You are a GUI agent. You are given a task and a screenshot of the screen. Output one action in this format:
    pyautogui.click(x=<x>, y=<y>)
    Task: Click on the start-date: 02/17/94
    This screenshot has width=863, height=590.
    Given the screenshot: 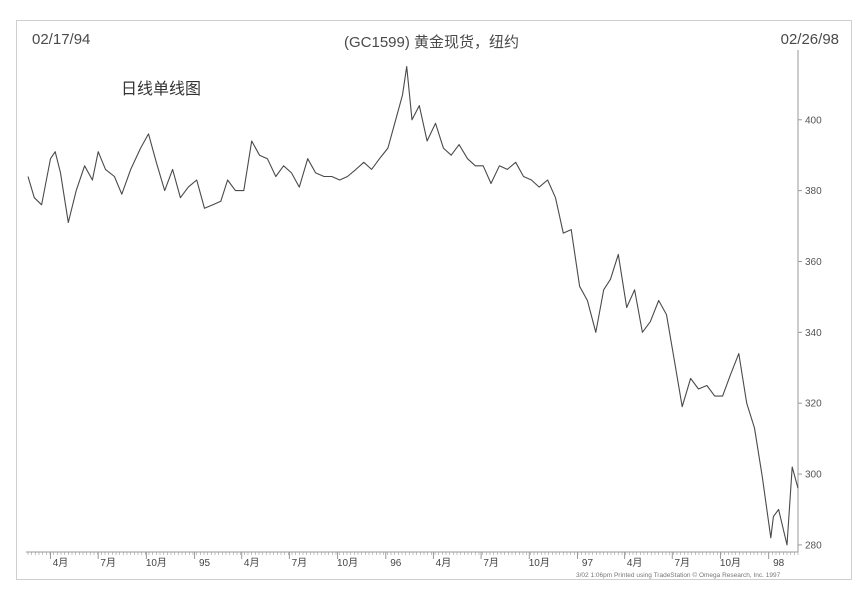 What is the action you would take?
    pyautogui.click(x=61, y=39)
    